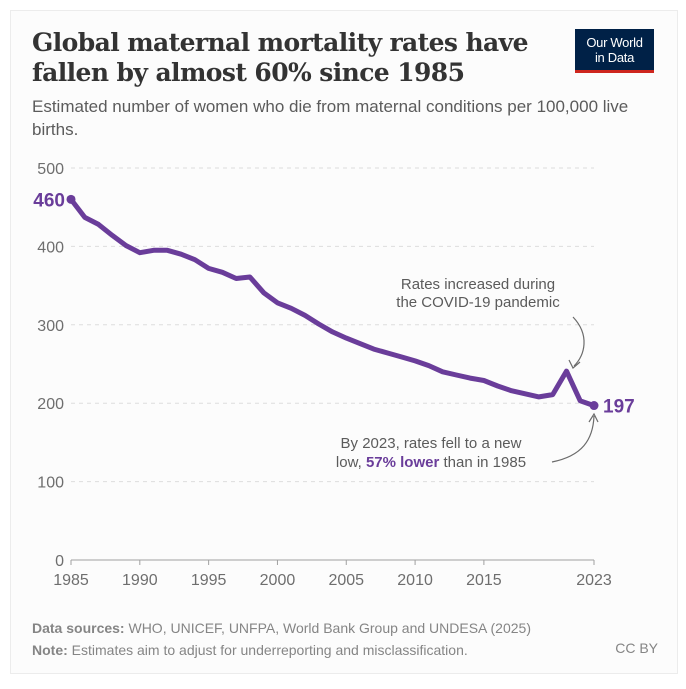  What do you see at coordinates (574, 364) in the screenshot?
I see `annotation-covid-arrowhead` at bounding box center [574, 364].